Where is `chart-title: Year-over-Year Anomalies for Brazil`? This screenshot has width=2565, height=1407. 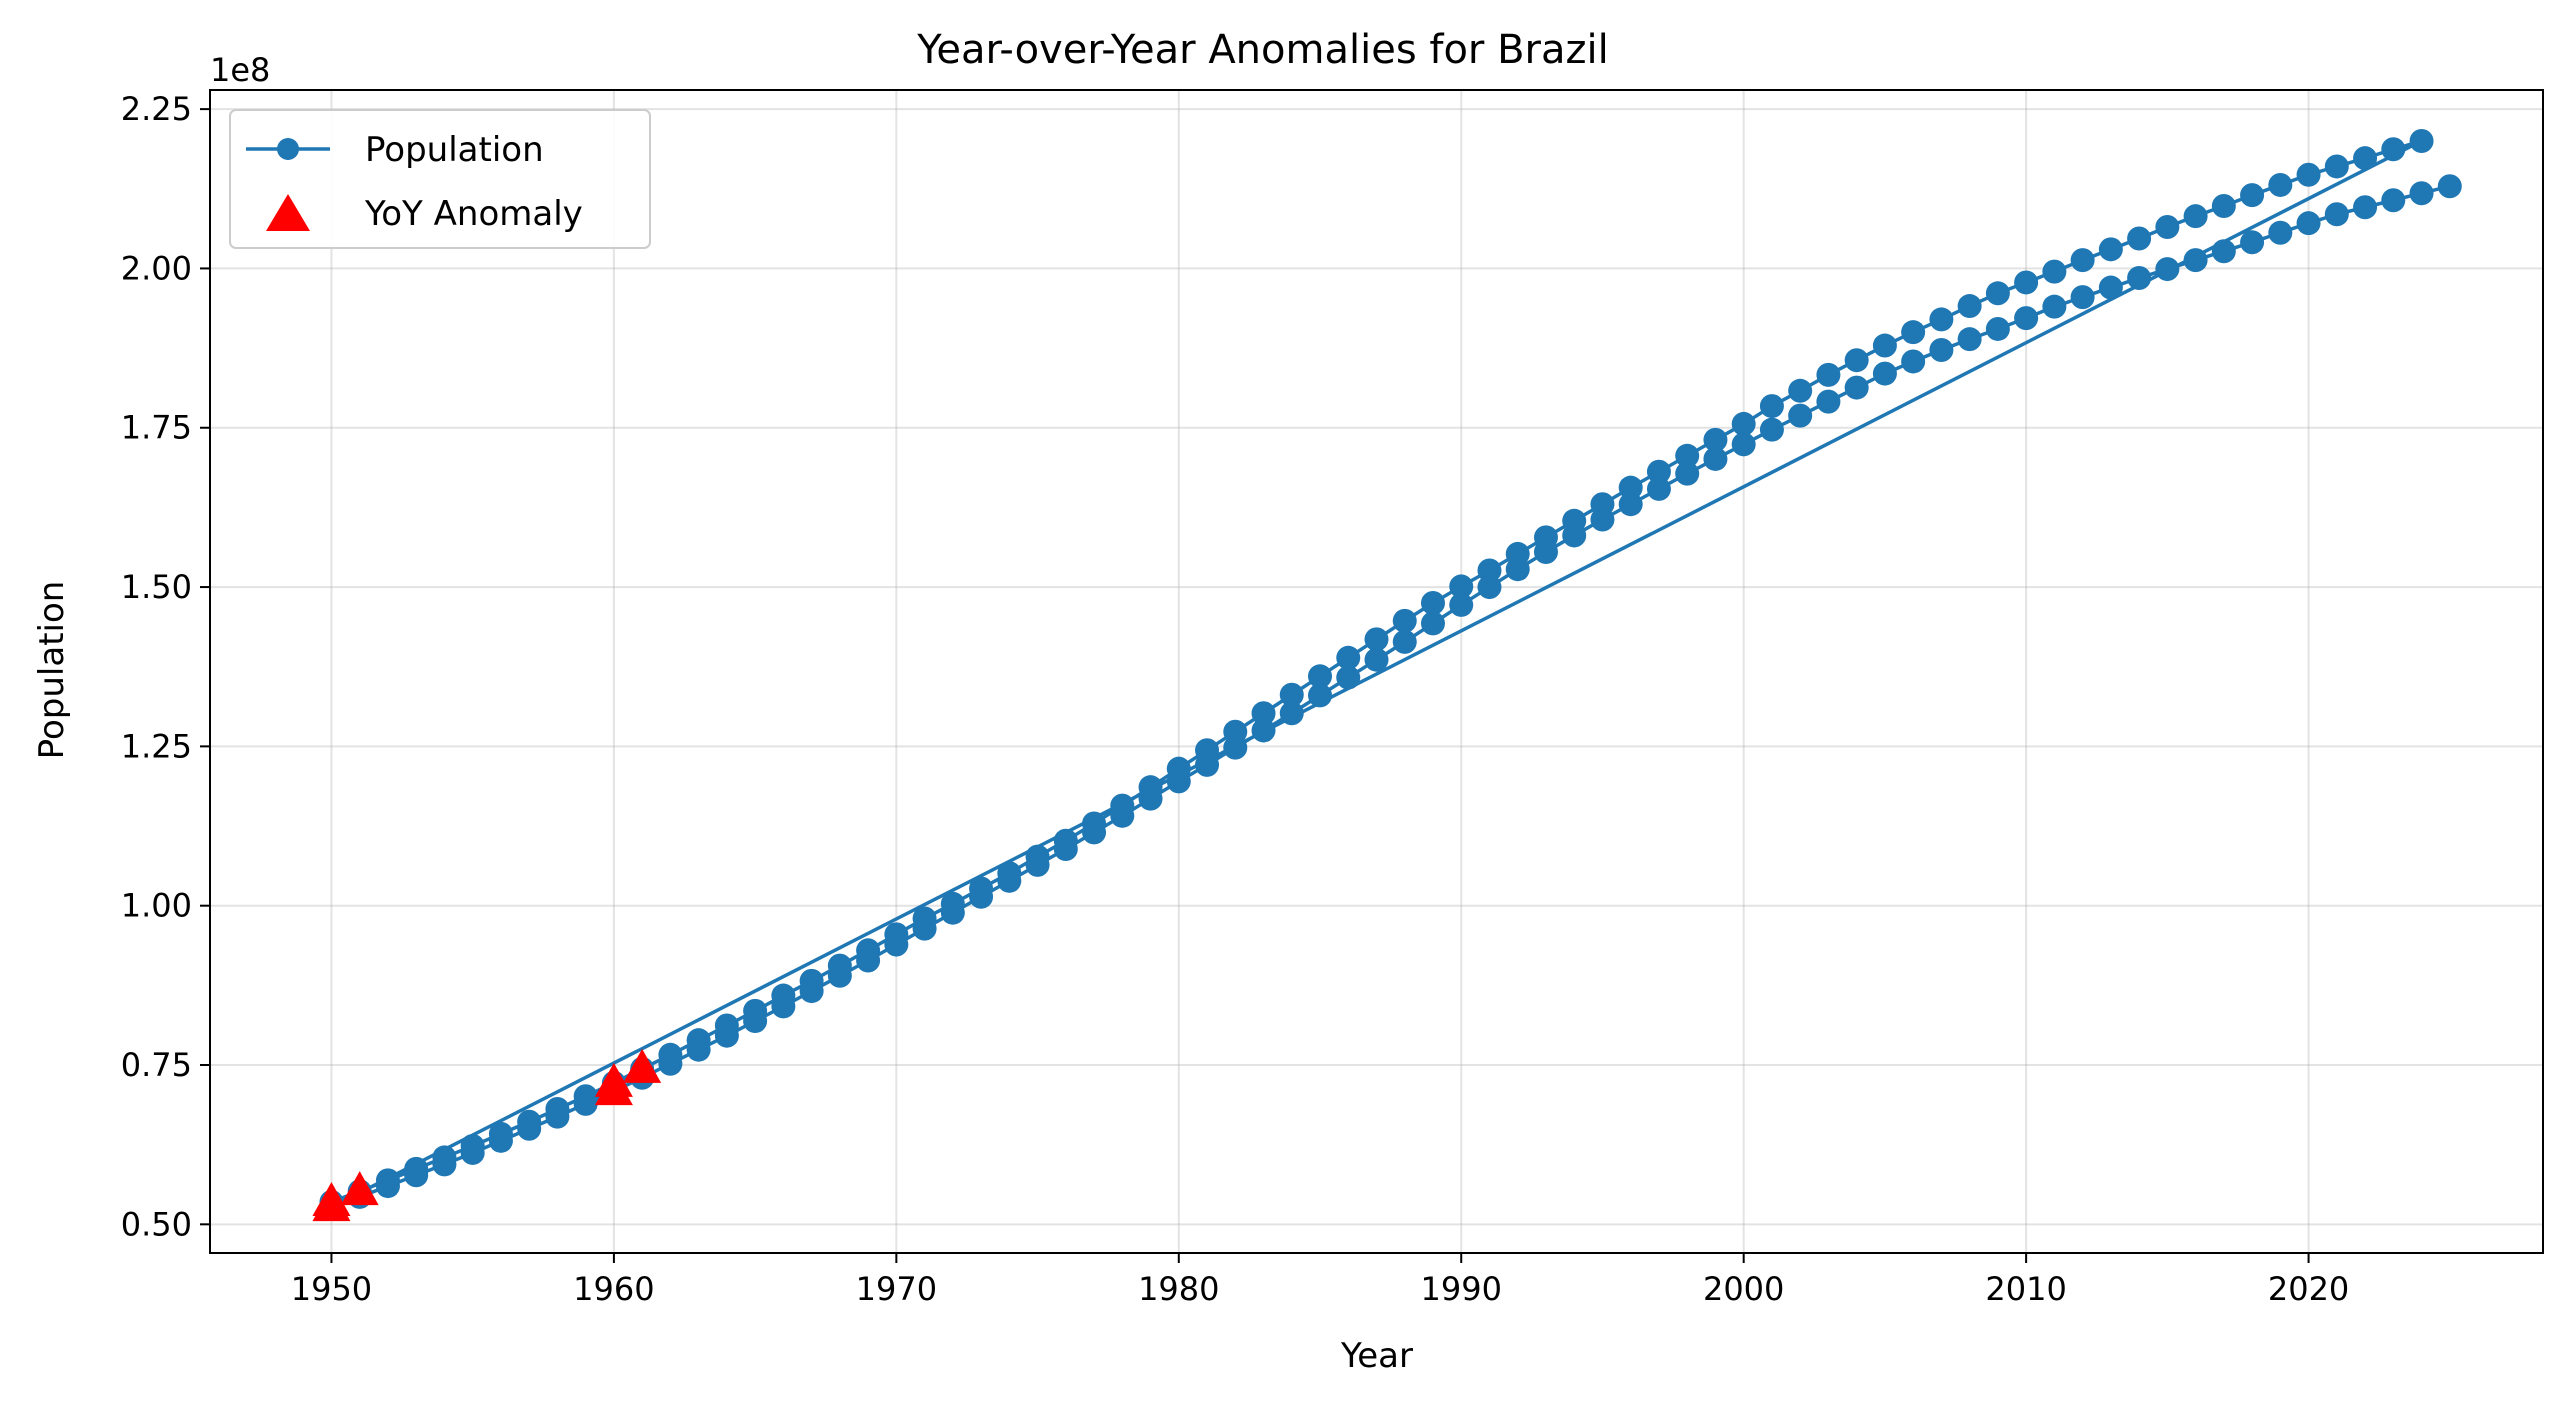 chart-title: Year-over-Year Anomalies for Brazil is located at coordinates (1262, 50).